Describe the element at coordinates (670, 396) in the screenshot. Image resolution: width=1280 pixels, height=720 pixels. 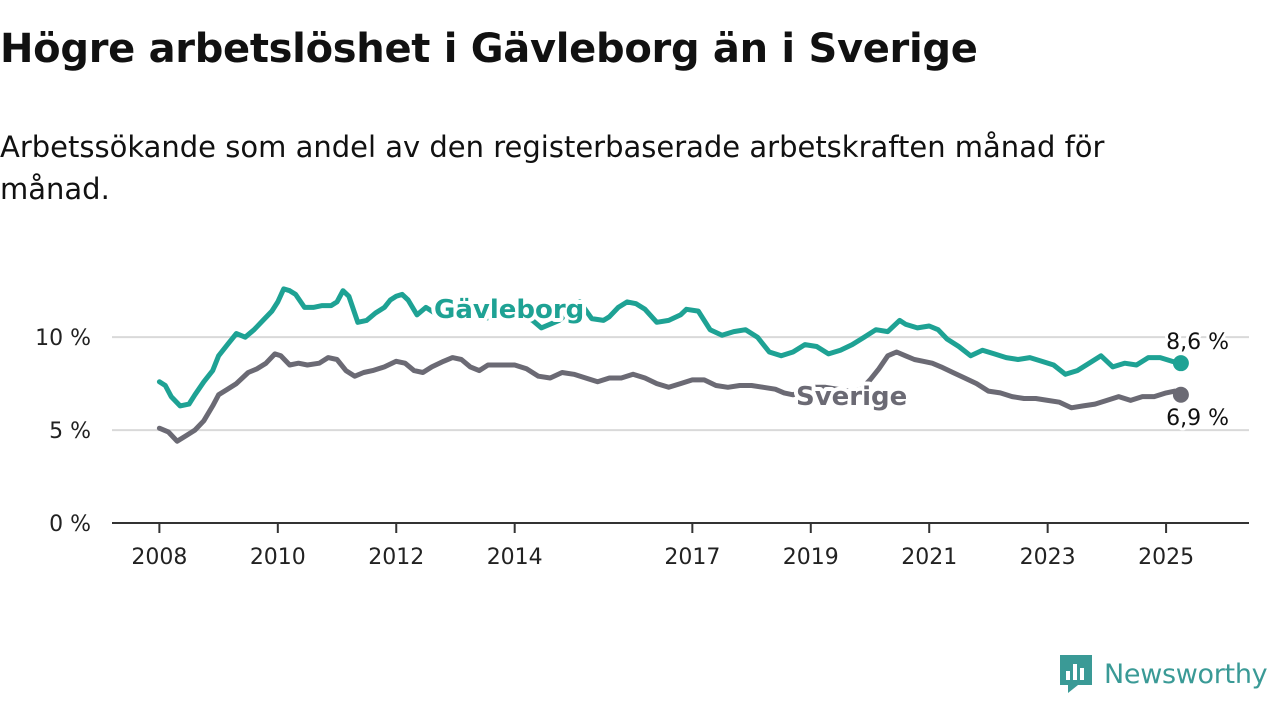
I see `series-line-sverige` at that location.